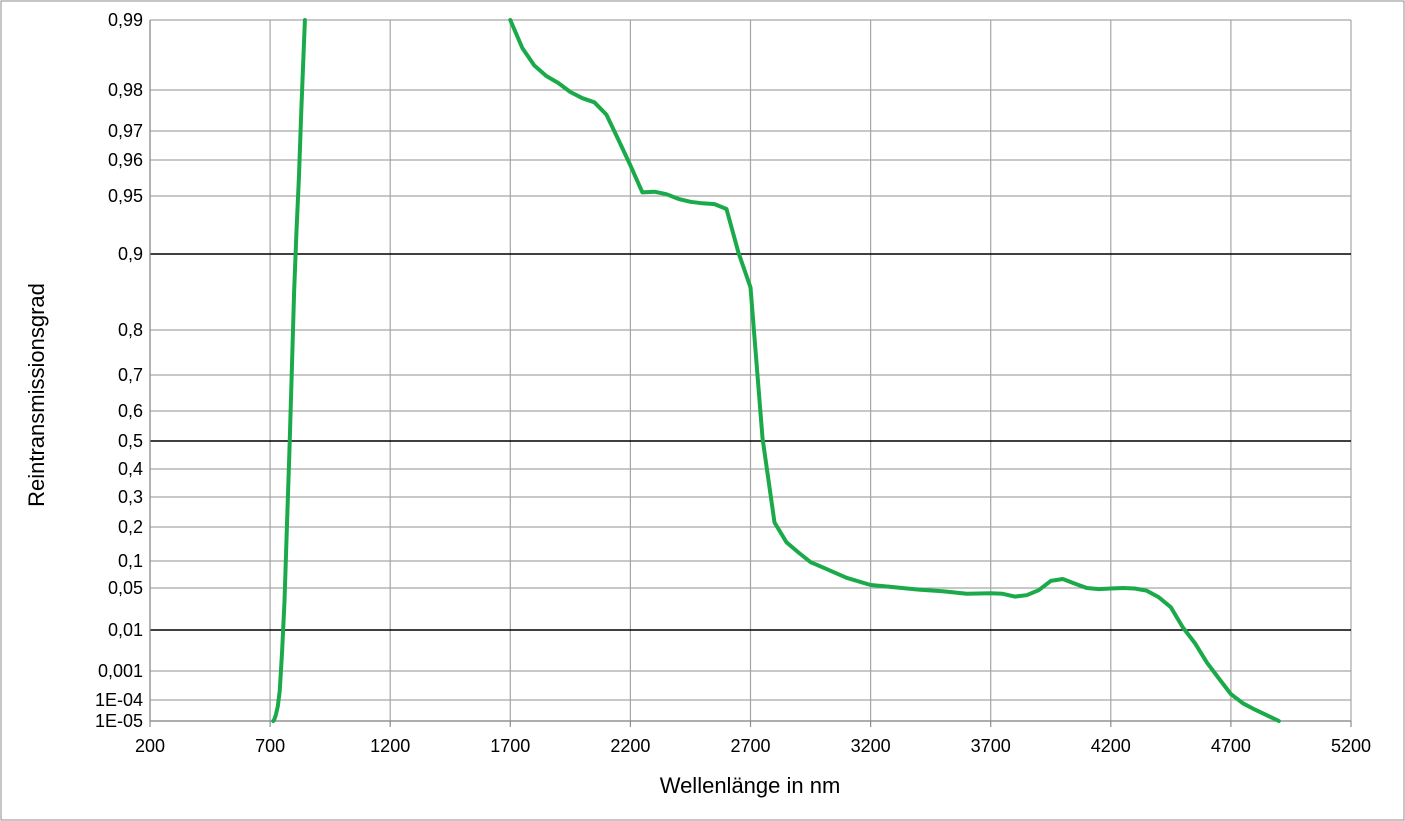 This screenshot has height=821, width=1405. Describe the element at coordinates (125, 20) in the screenshot. I see `y-tick-label: 0,99` at that location.